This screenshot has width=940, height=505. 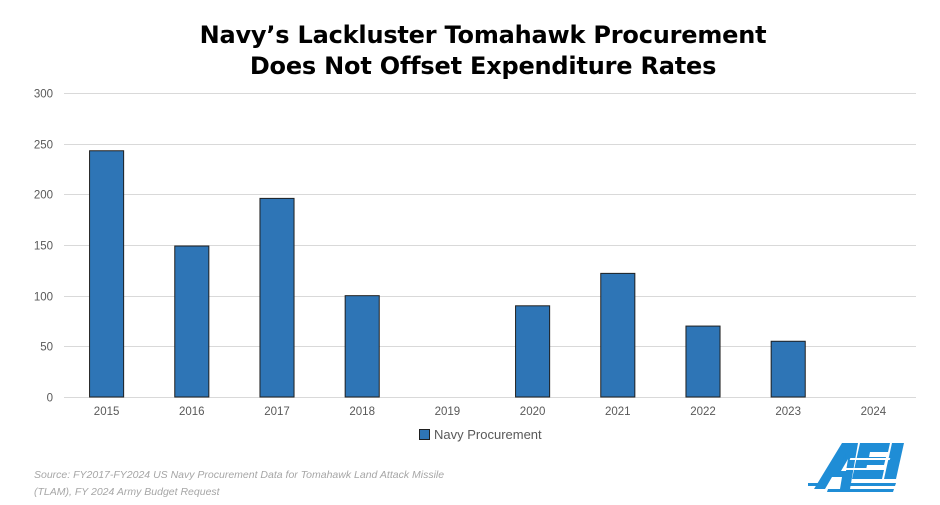 I want to click on legend-swatch-navy-procurement, so click(x=424, y=434).